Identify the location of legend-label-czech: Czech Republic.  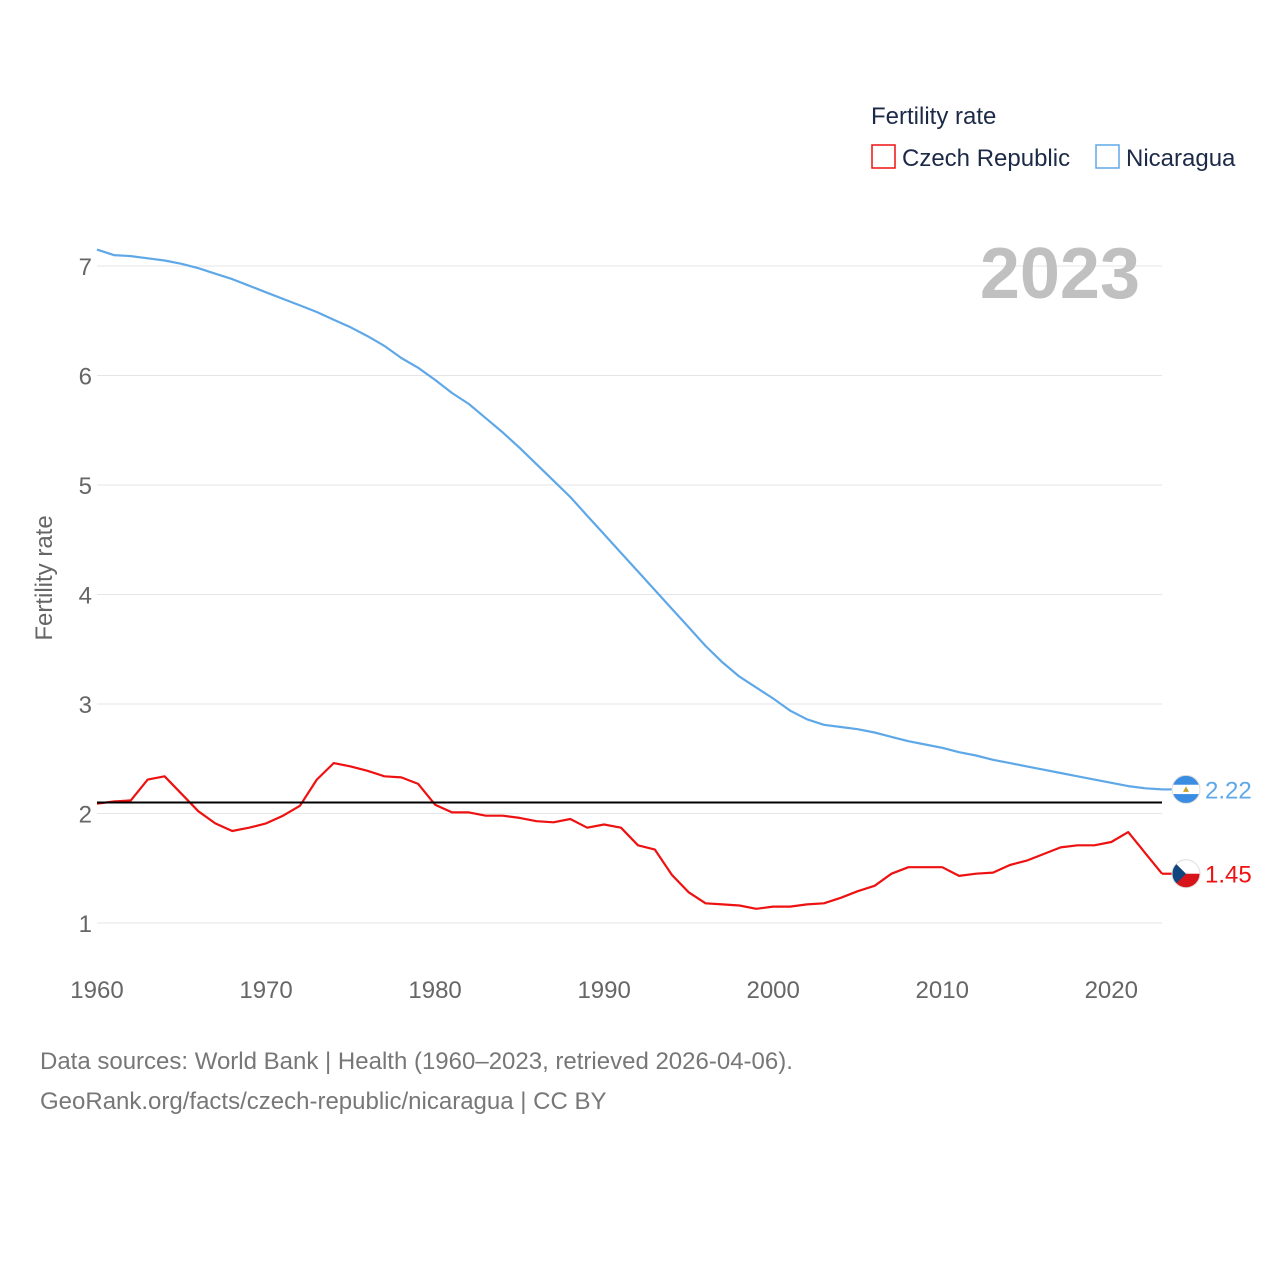
(986, 158).